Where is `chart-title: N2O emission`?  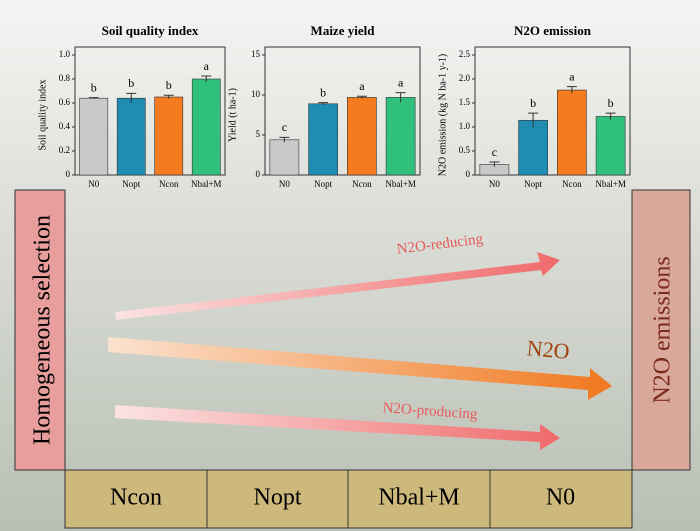
chart-title: N2O emission is located at coordinates (553, 30).